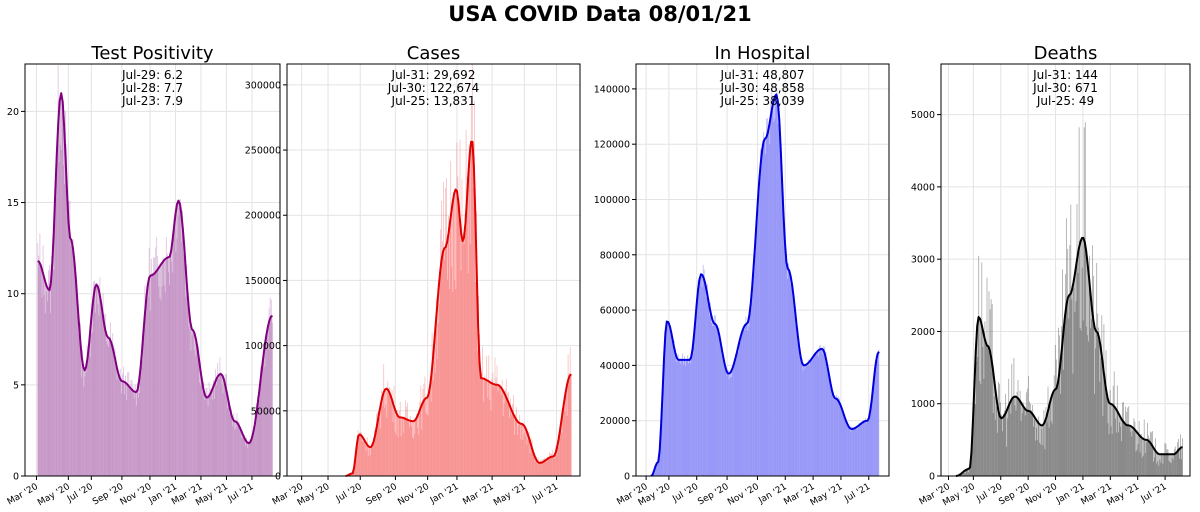 The width and height of the screenshot is (1200, 512). What do you see at coordinates (615, 311) in the screenshot?
I see `y-tick-label: 60000` at bounding box center [615, 311].